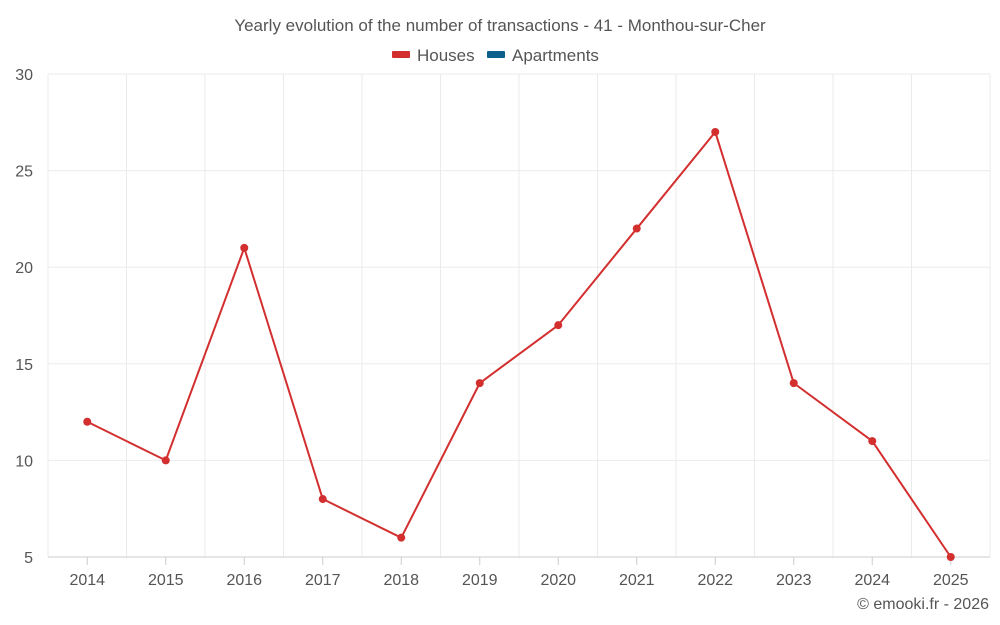 The width and height of the screenshot is (1000, 625). I want to click on legend-swatch-apartments, so click(496, 54).